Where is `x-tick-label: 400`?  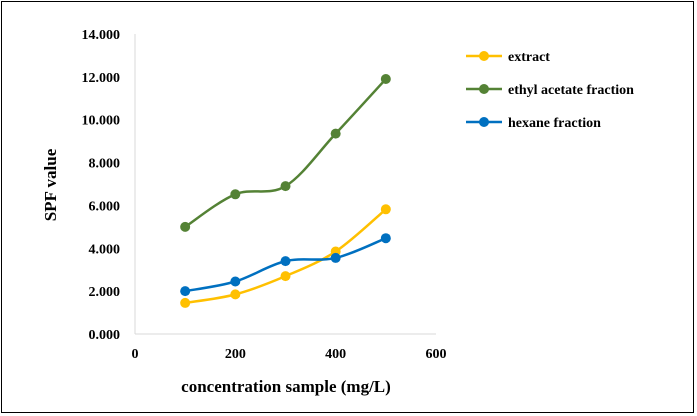 x-tick-label: 400 is located at coordinates (335, 354).